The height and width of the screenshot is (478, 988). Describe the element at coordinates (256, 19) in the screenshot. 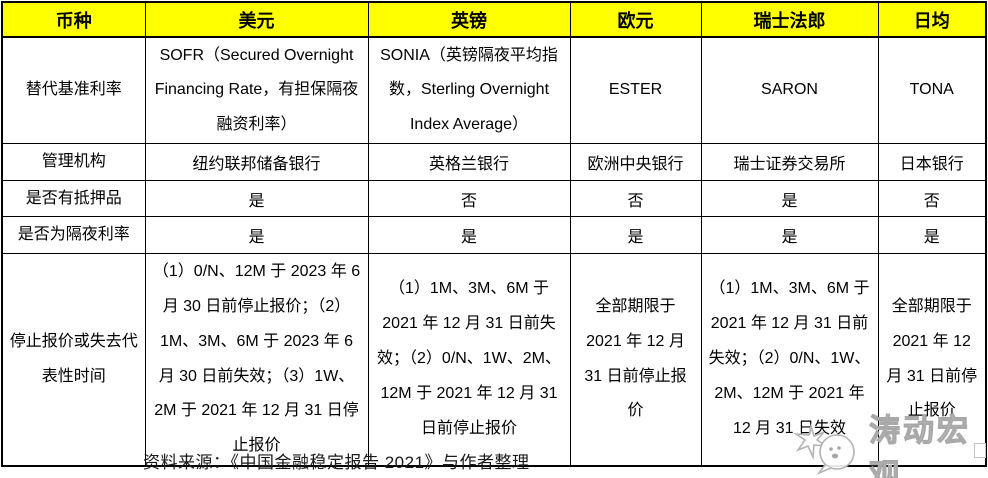

I see `col-header-usd: 美元` at that location.